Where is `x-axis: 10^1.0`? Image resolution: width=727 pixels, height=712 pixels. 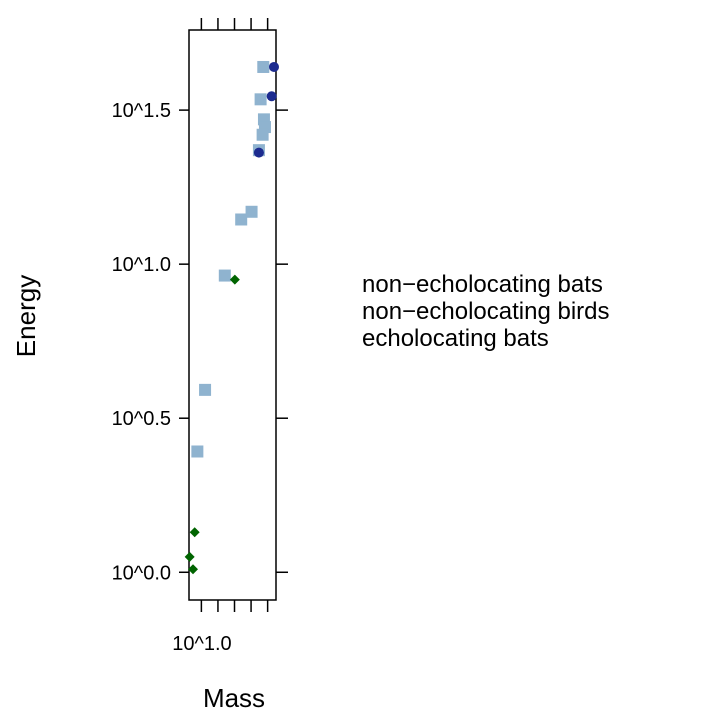
x-axis: 10^1.0 is located at coordinates (220, 336).